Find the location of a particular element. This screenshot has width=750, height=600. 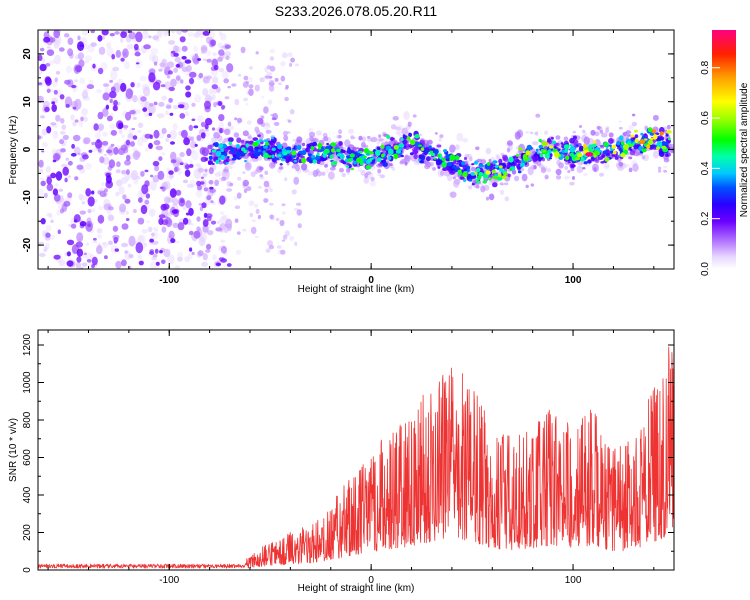

colorbar-label: Normalized spectral amplitude is located at coordinates (744, 149).